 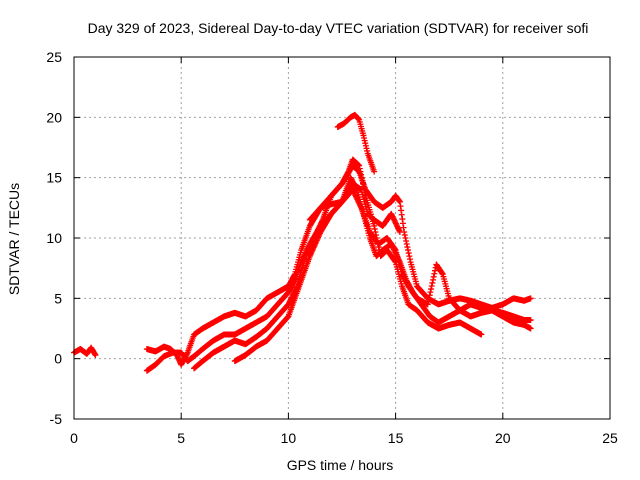 What do you see at coordinates (58, 298) in the screenshot?
I see `y-tick-label: 5` at bounding box center [58, 298].